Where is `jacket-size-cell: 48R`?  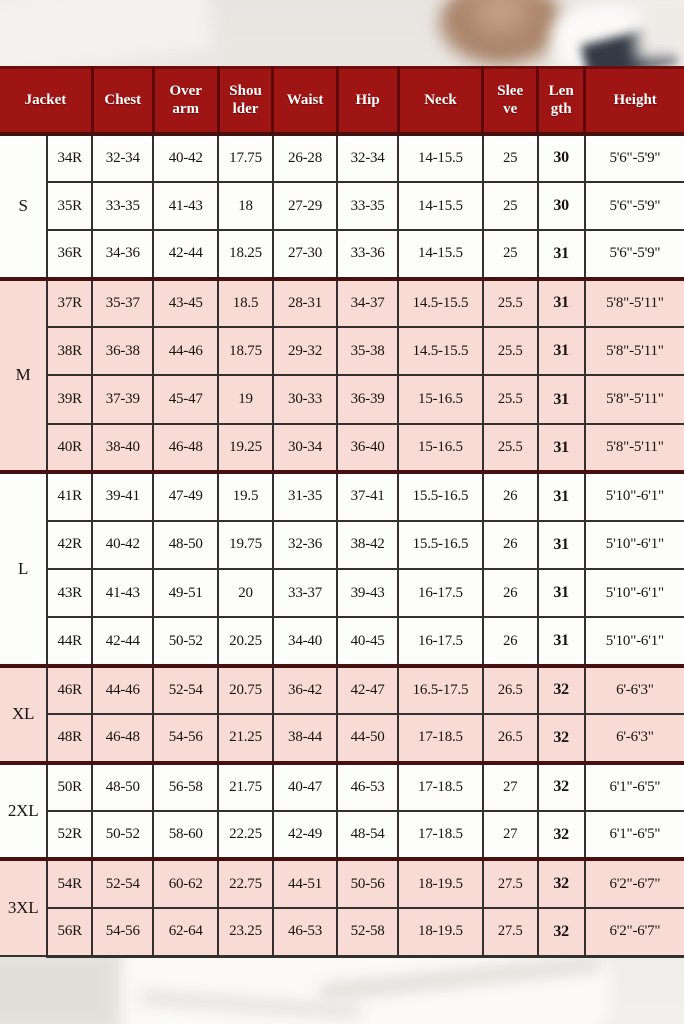
jacket-size-cell: 48R is located at coordinates (70, 738).